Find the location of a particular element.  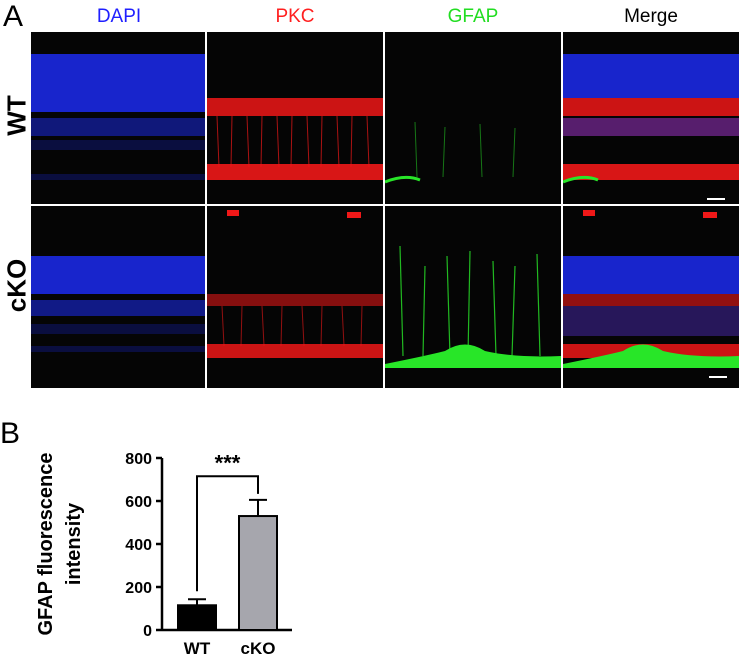

wt-pkc-micrograph is located at coordinates (295, 118).